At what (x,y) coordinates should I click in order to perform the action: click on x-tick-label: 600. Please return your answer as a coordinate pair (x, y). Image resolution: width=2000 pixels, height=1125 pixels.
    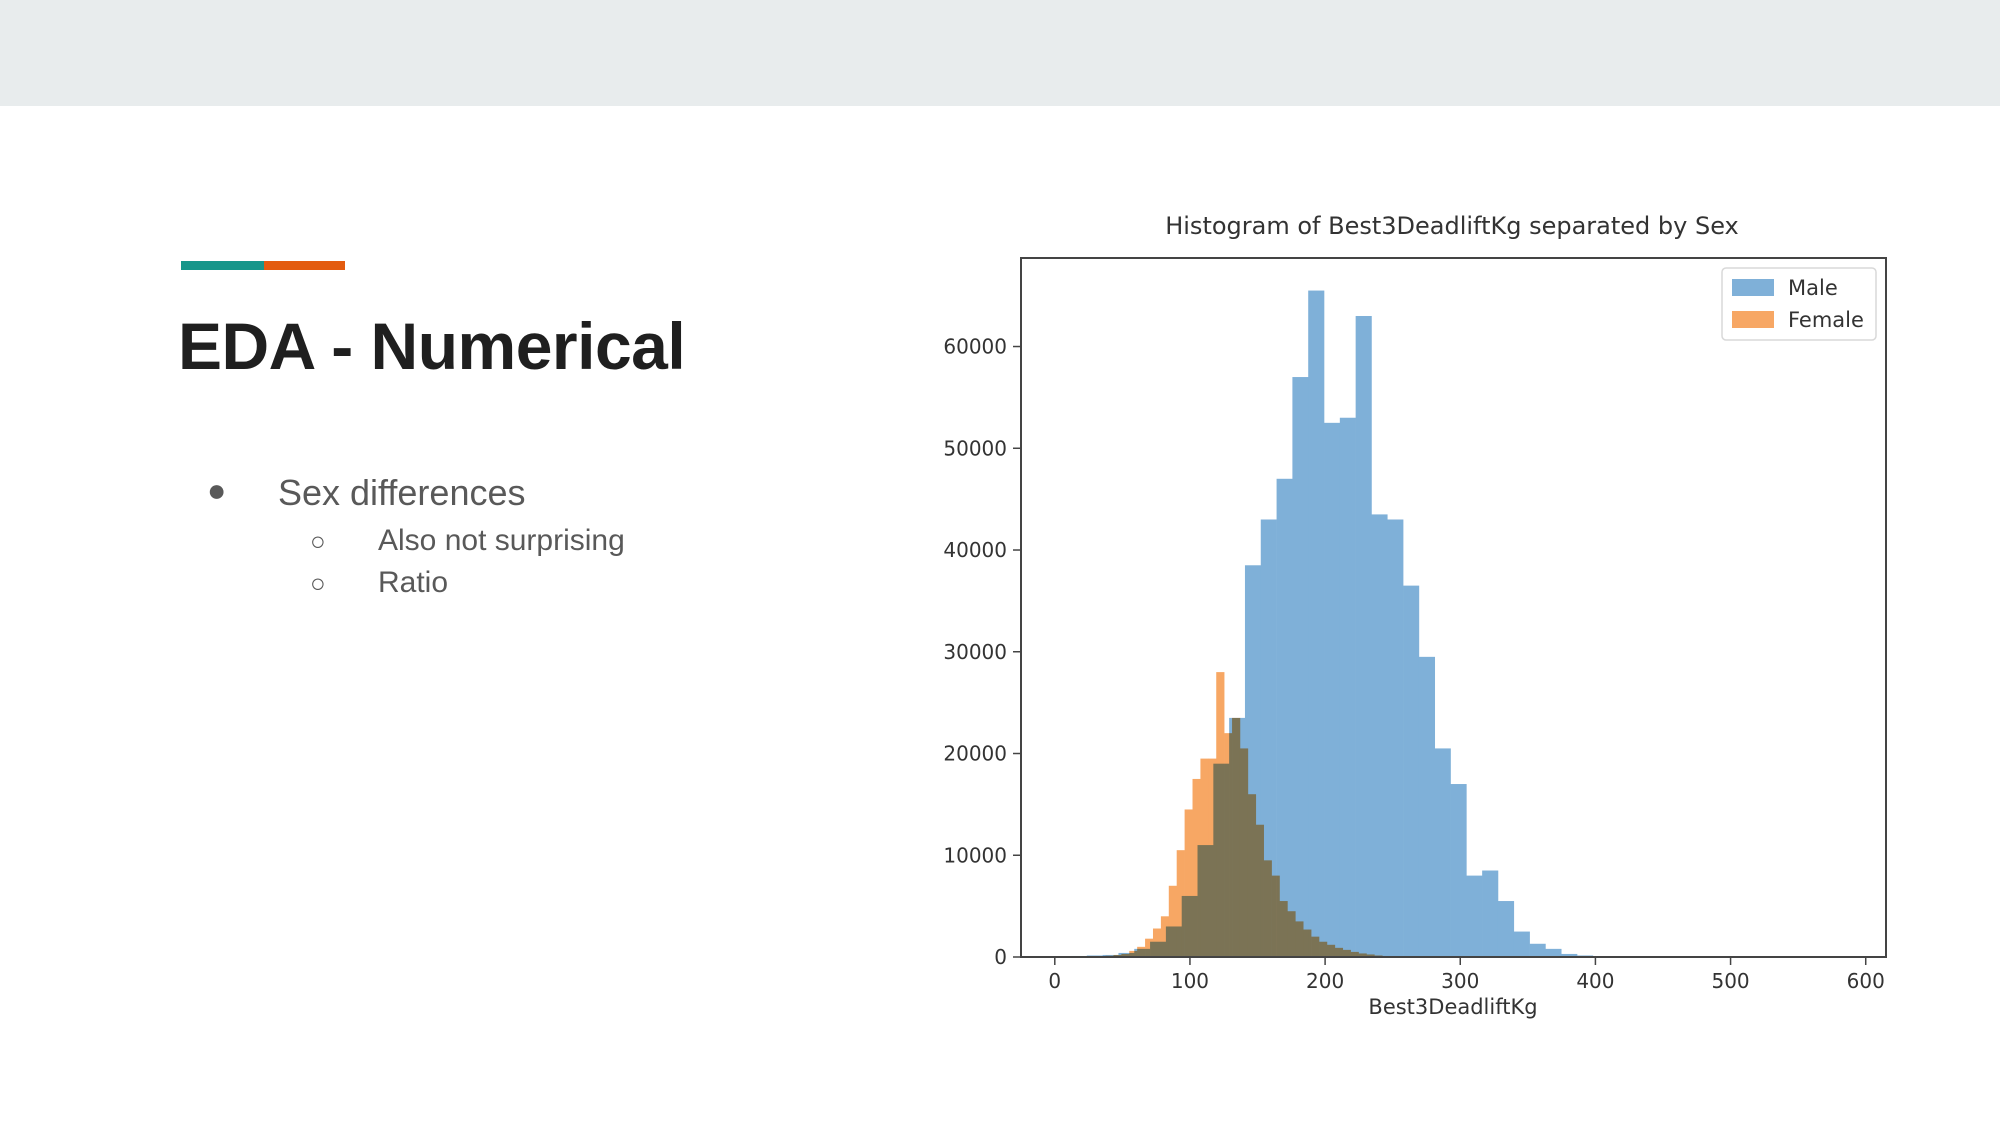
    Looking at the image, I should click on (1866, 981).